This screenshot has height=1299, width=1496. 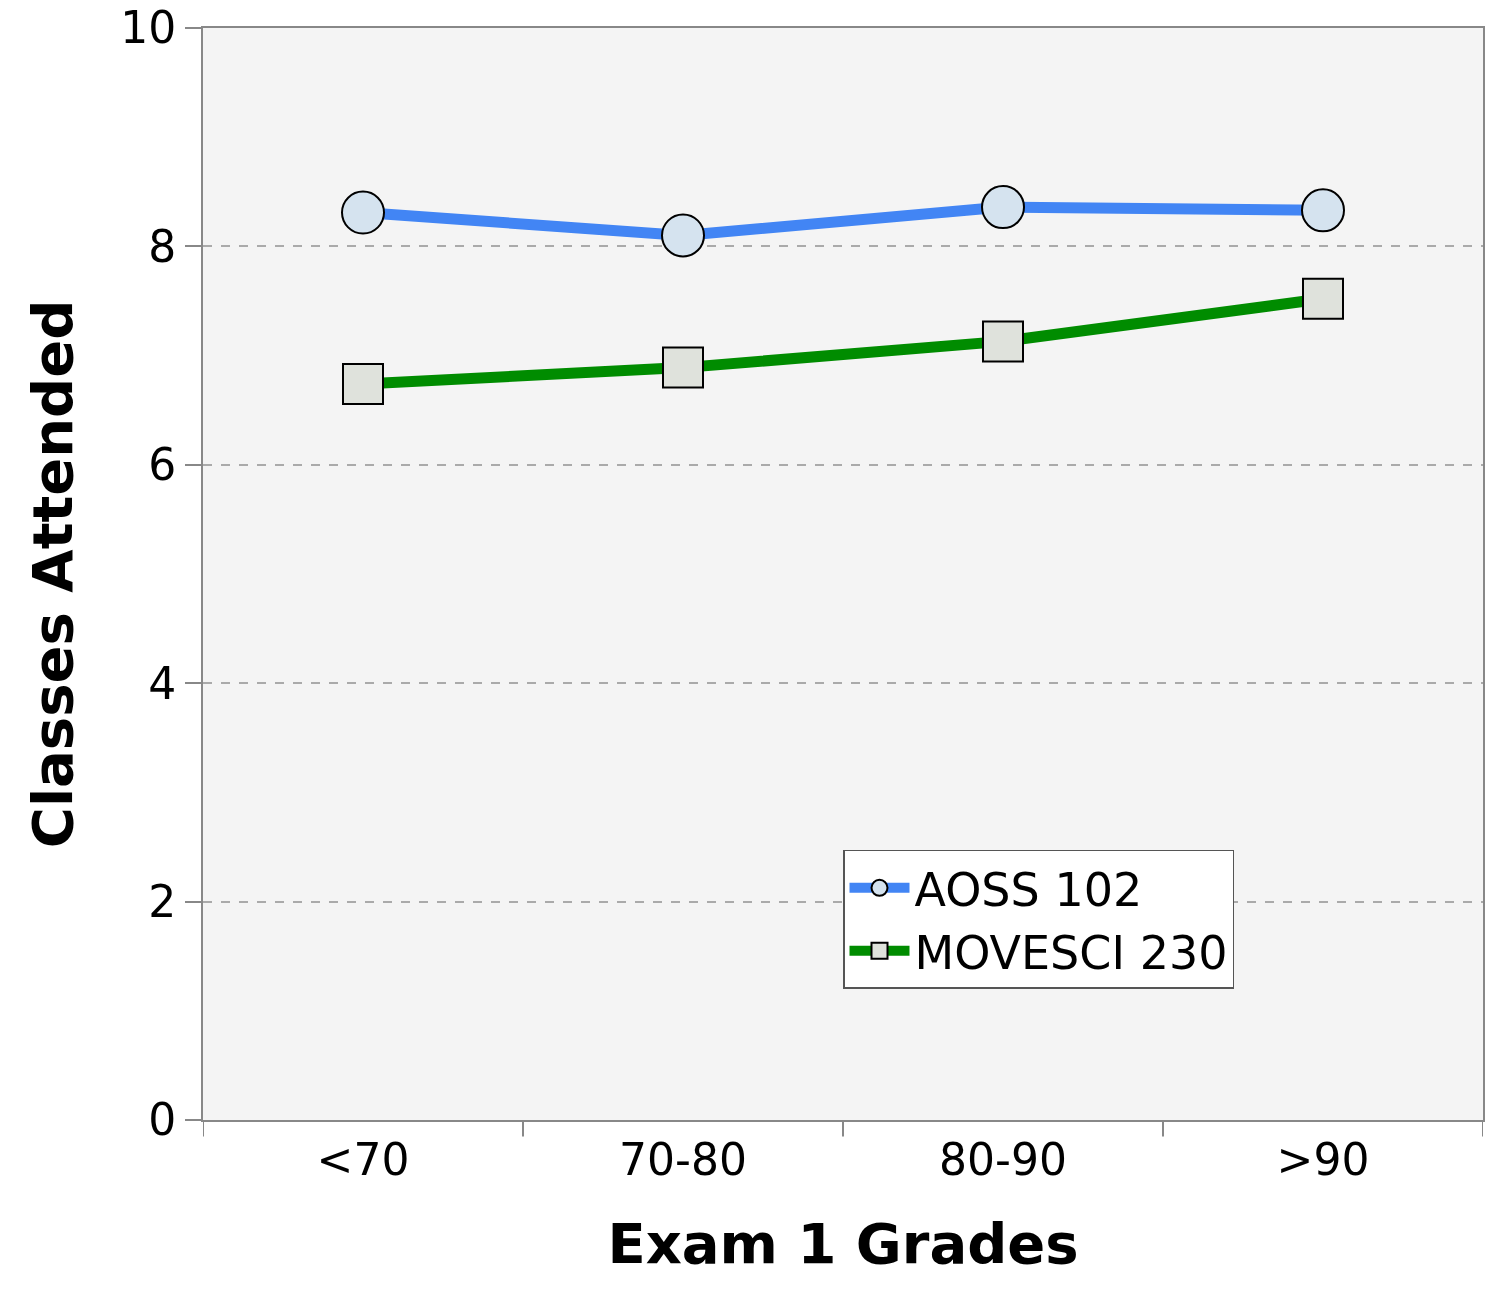 I want to click on legend-label: MOVESCI 230, so click(x=1071, y=952).